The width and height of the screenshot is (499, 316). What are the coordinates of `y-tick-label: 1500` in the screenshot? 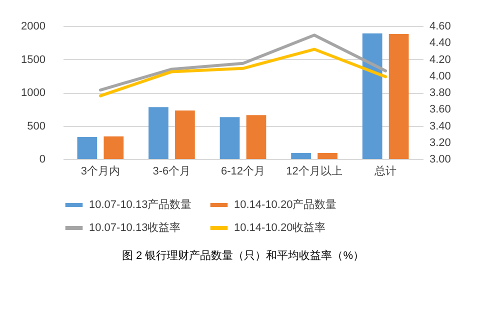 It's located at (33, 60).